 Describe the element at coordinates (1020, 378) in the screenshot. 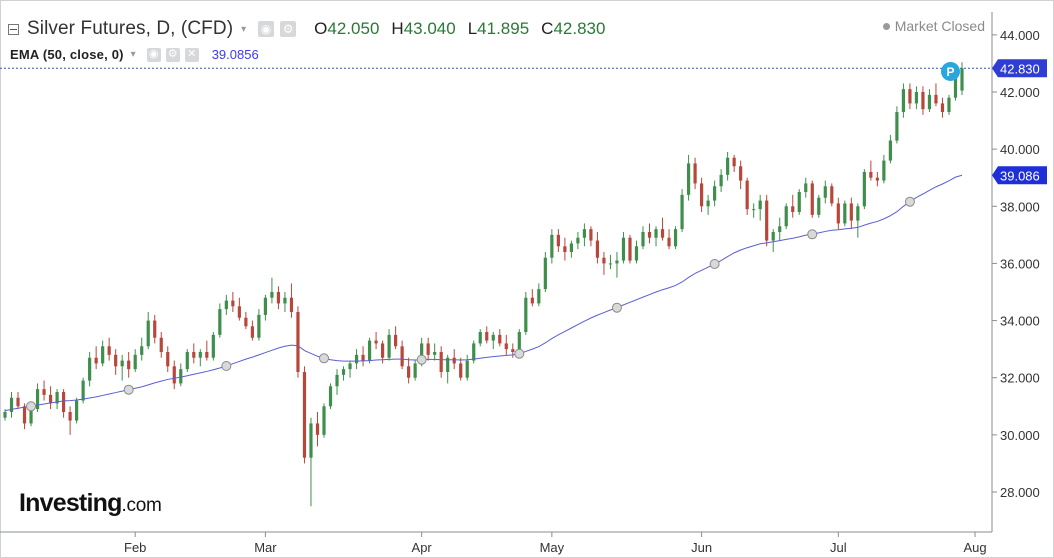

I see `y-tick-label: 32.000` at that location.